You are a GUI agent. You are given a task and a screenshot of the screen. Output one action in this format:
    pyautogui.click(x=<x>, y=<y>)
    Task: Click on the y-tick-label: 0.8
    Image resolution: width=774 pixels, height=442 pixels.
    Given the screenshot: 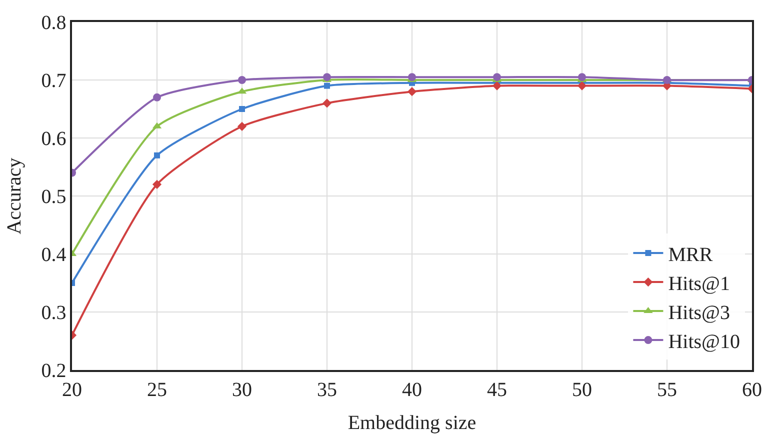 What is the action you would take?
    pyautogui.click(x=53, y=23)
    